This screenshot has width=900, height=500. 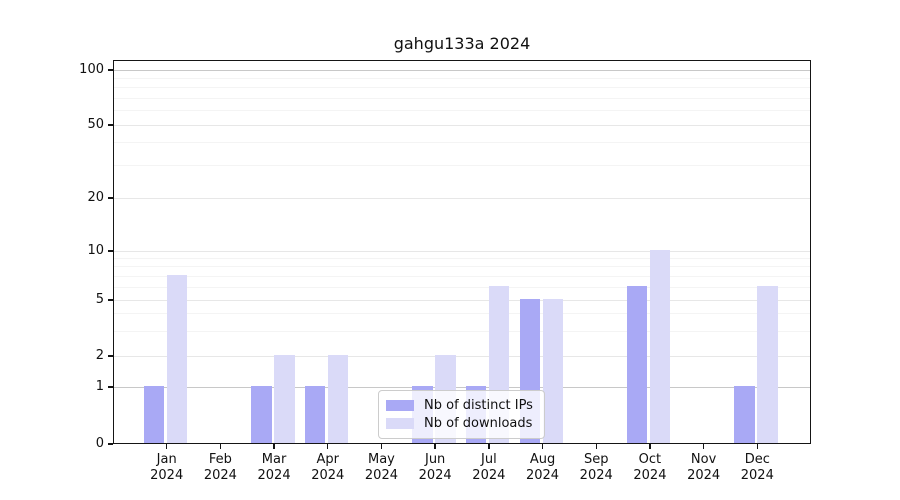 What do you see at coordinates (274, 459) in the screenshot?
I see `x-tick-month-mar: Mar` at bounding box center [274, 459].